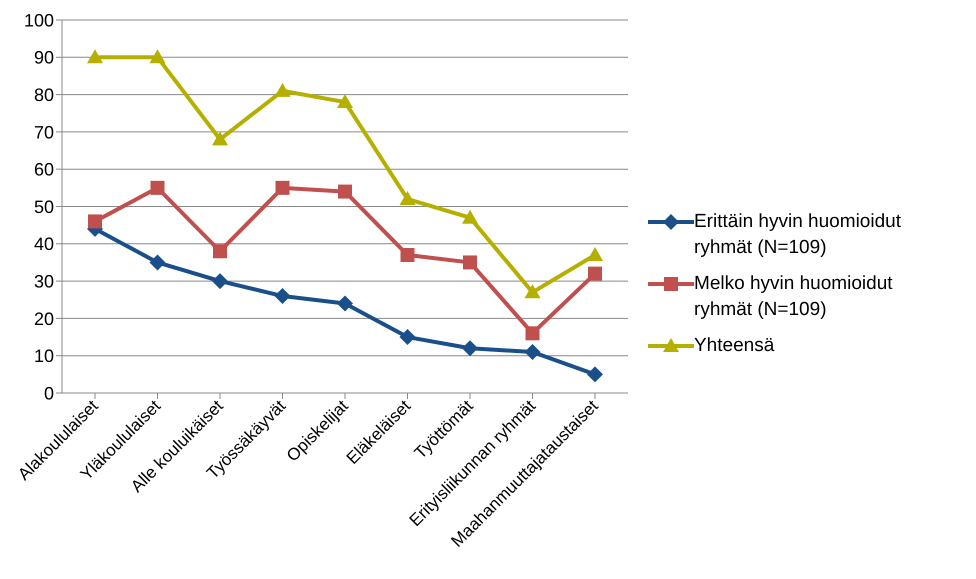 This screenshot has width=976, height=579. Describe the element at coordinates (798, 235) in the screenshot. I see `legend-label: Erittäin hyvin huomioidut ryhmät (N=109)` at that location.